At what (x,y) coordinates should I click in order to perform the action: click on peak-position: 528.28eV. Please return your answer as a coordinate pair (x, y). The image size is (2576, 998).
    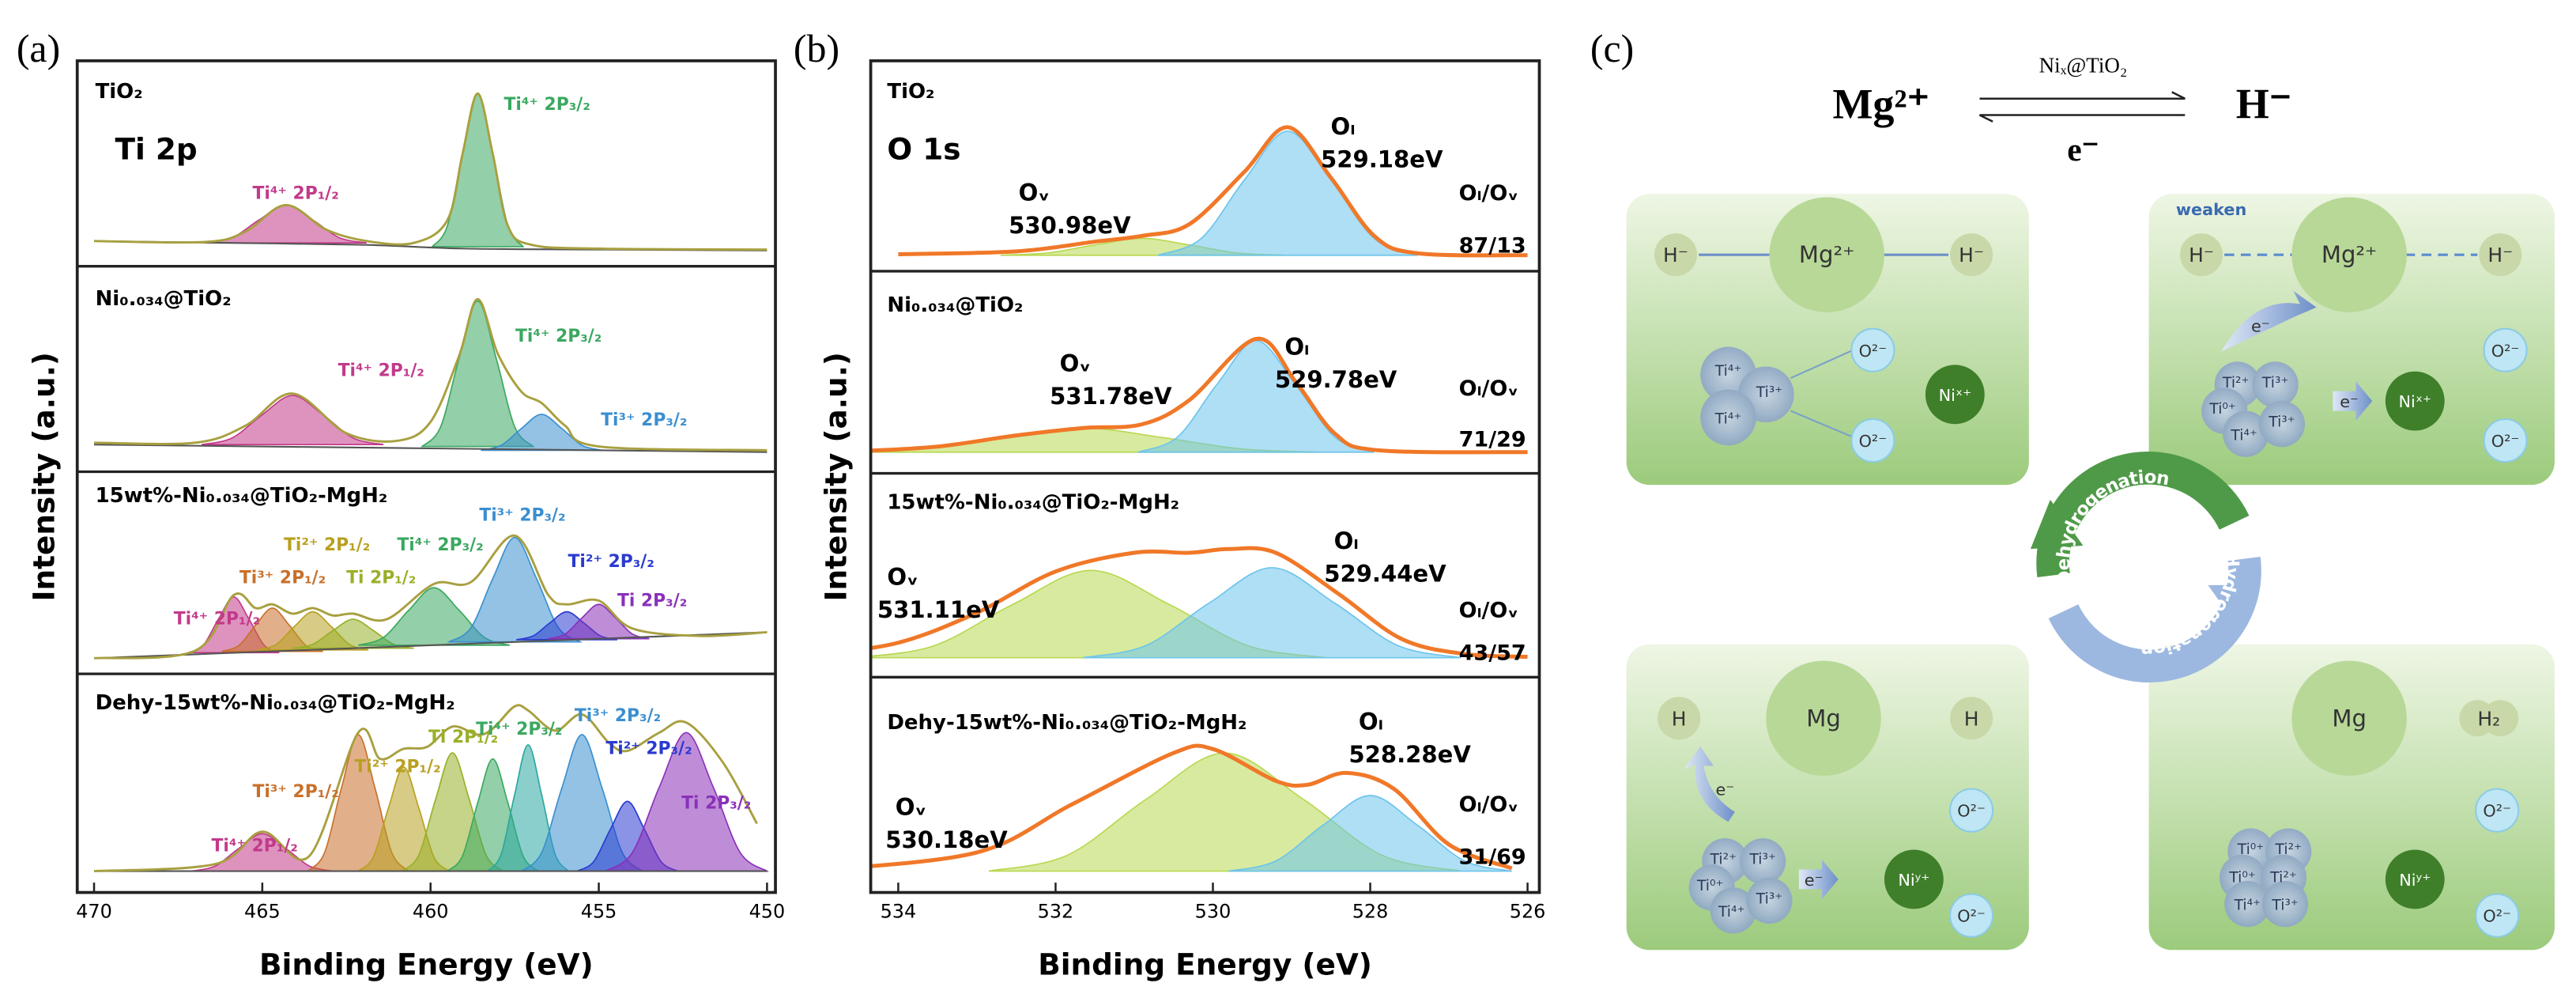
    Looking at the image, I should click on (1409, 754).